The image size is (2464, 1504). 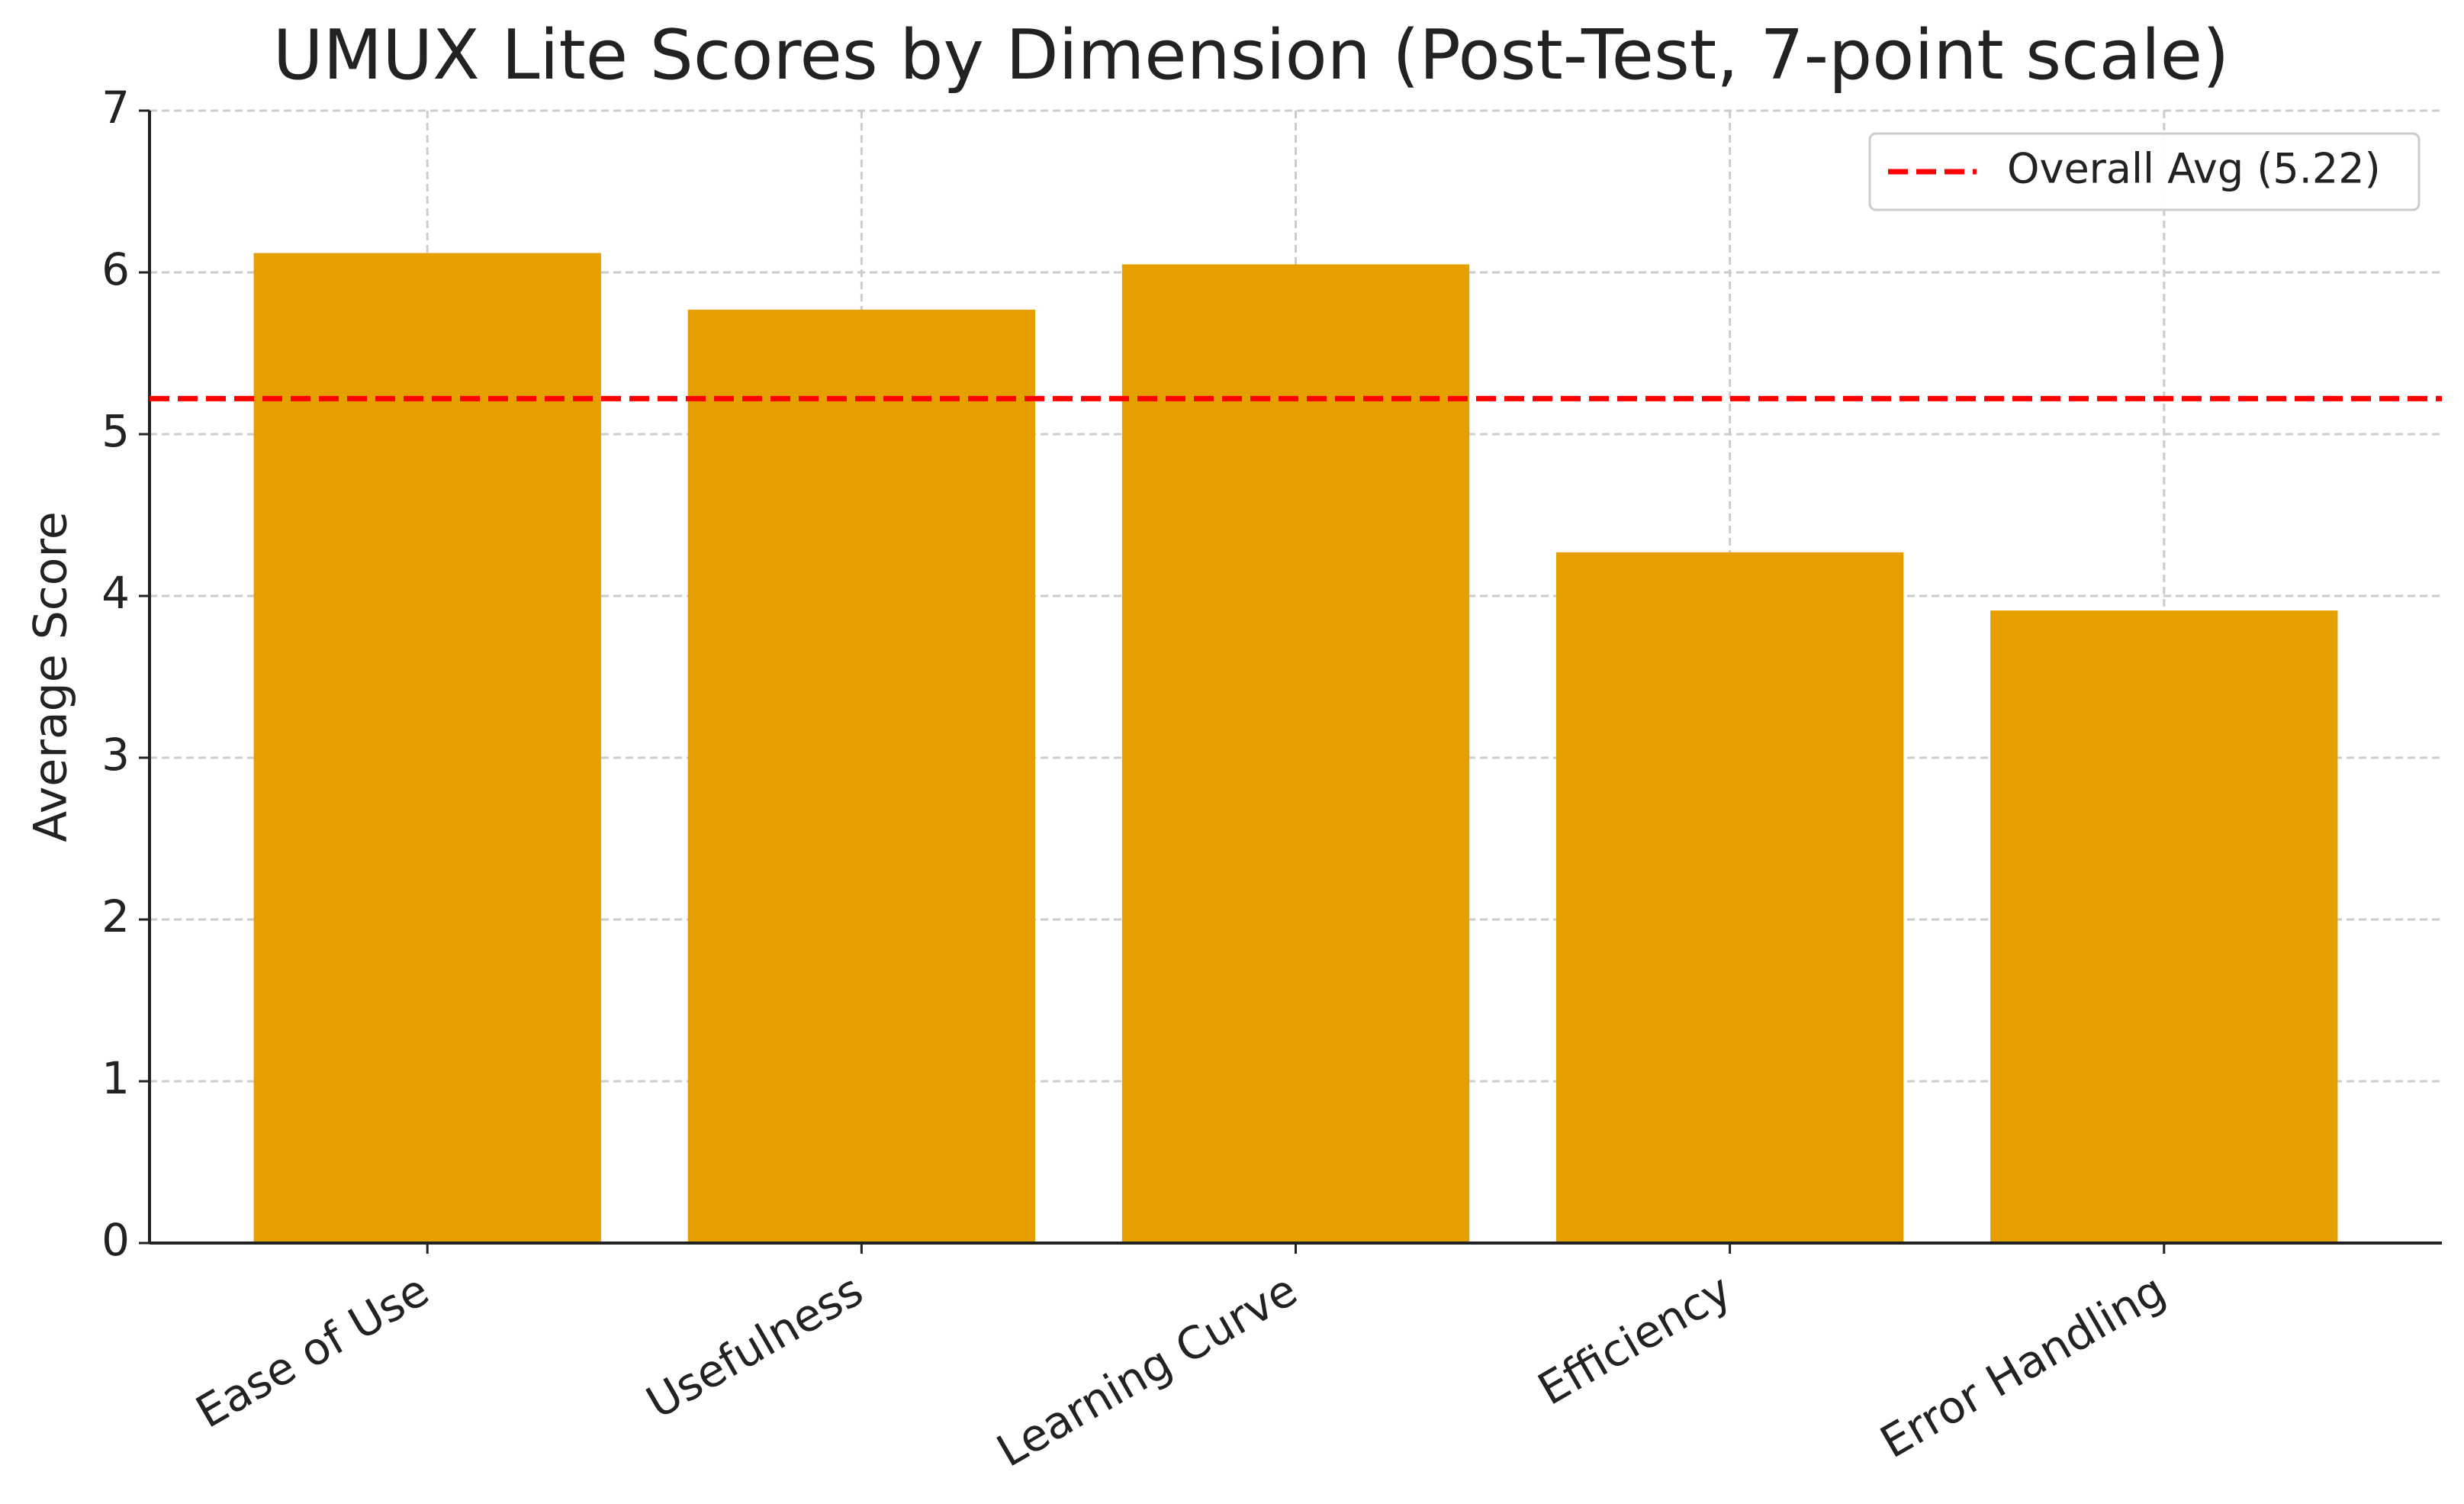 What do you see at coordinates (2023, 1366) in the screenshot?
I see `x-tick-label: Error Handling` at bounding box center [2023, 1366].